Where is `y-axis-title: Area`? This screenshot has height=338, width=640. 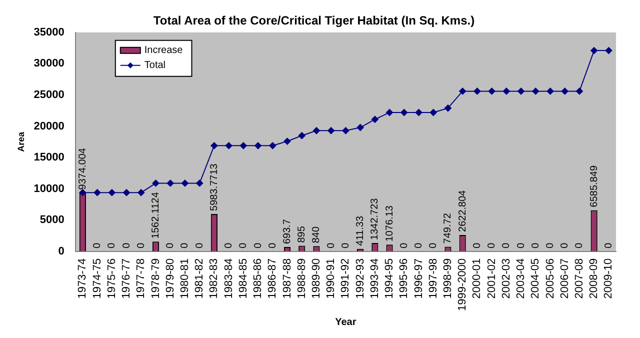
y-axis-title: Area is located at coordinates (21, 141).